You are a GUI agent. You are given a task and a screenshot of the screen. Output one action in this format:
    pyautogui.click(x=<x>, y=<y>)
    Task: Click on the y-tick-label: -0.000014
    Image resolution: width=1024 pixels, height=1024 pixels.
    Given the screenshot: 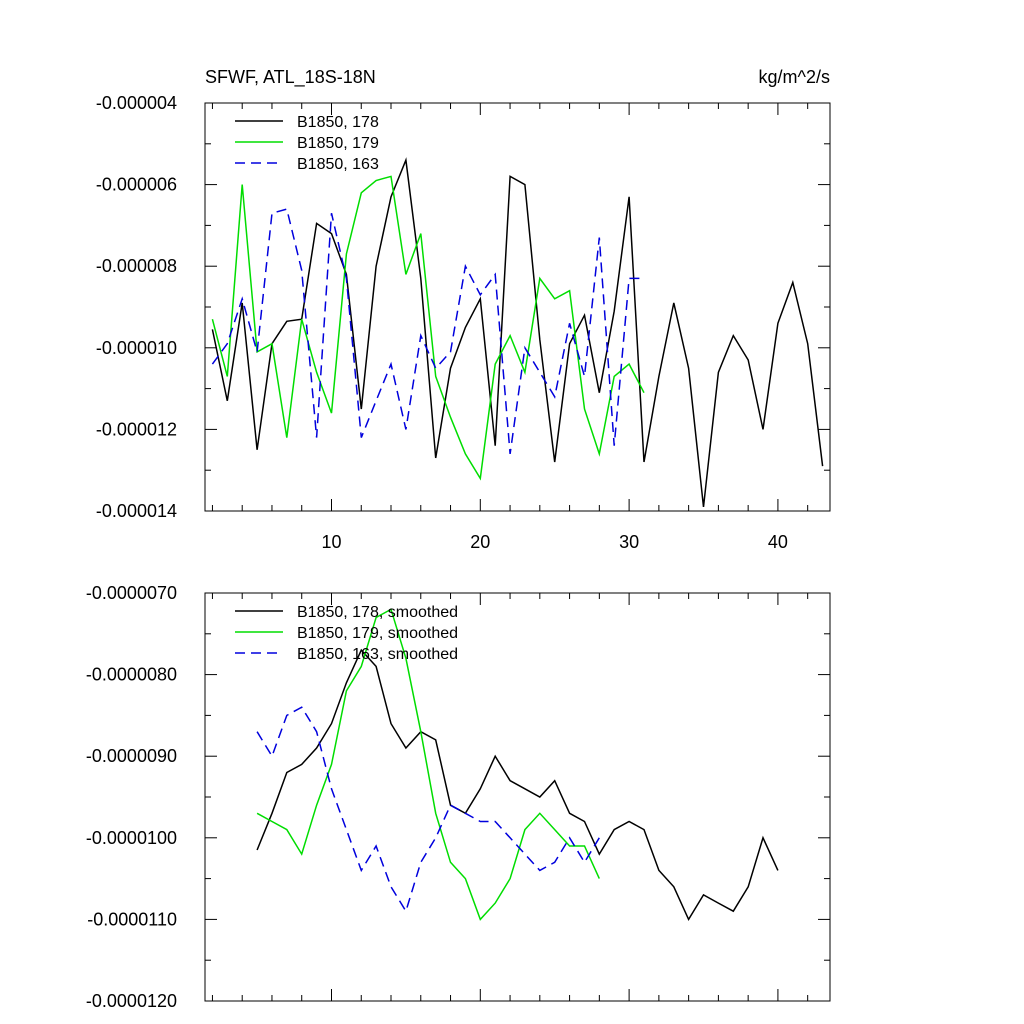 What is the action you would take?
    pyautogui.click(x=136, y=511)
    